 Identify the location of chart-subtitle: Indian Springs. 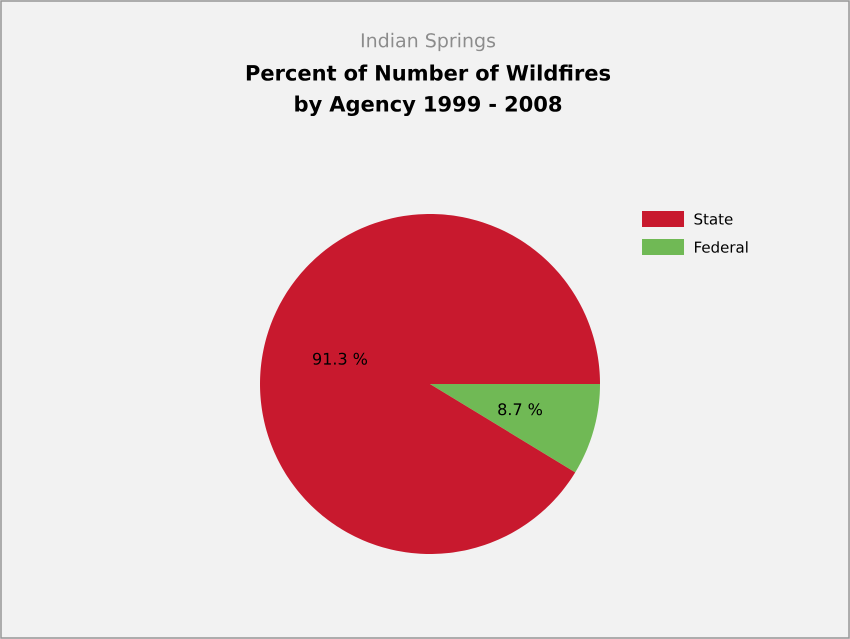
(429, 42).